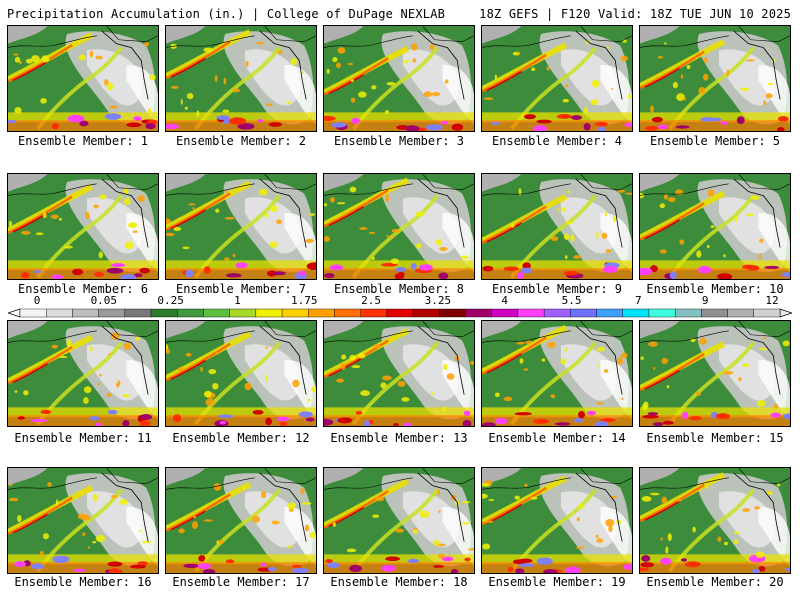  I want to click on colorbar-tick-label: 0.05, so click(104, 300).